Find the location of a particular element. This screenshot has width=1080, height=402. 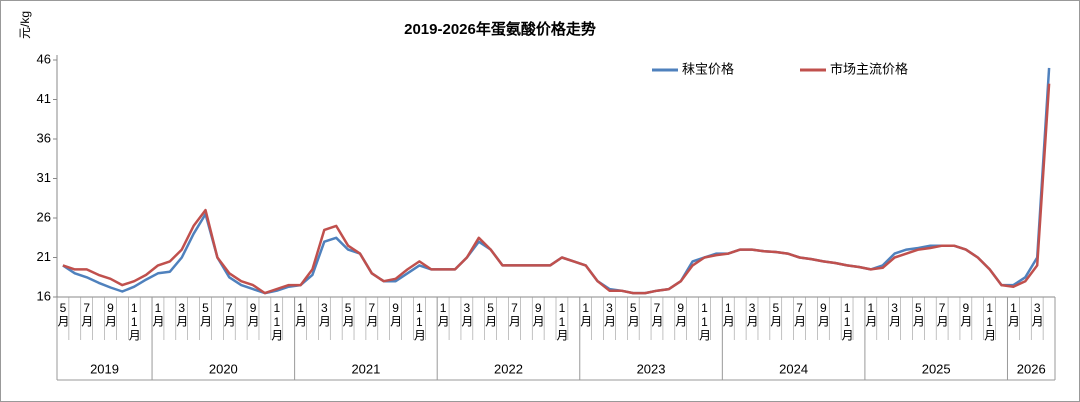

y-tick-label: 26 is located at coordinates (44, 216).